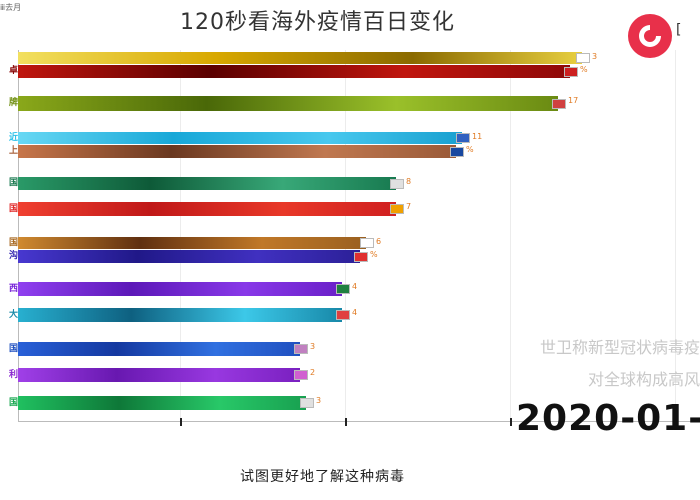  What do you see at coordinates (409, 181) in the screenshot?
I see `case-count-label: 8` at bounding box center [409, 181].